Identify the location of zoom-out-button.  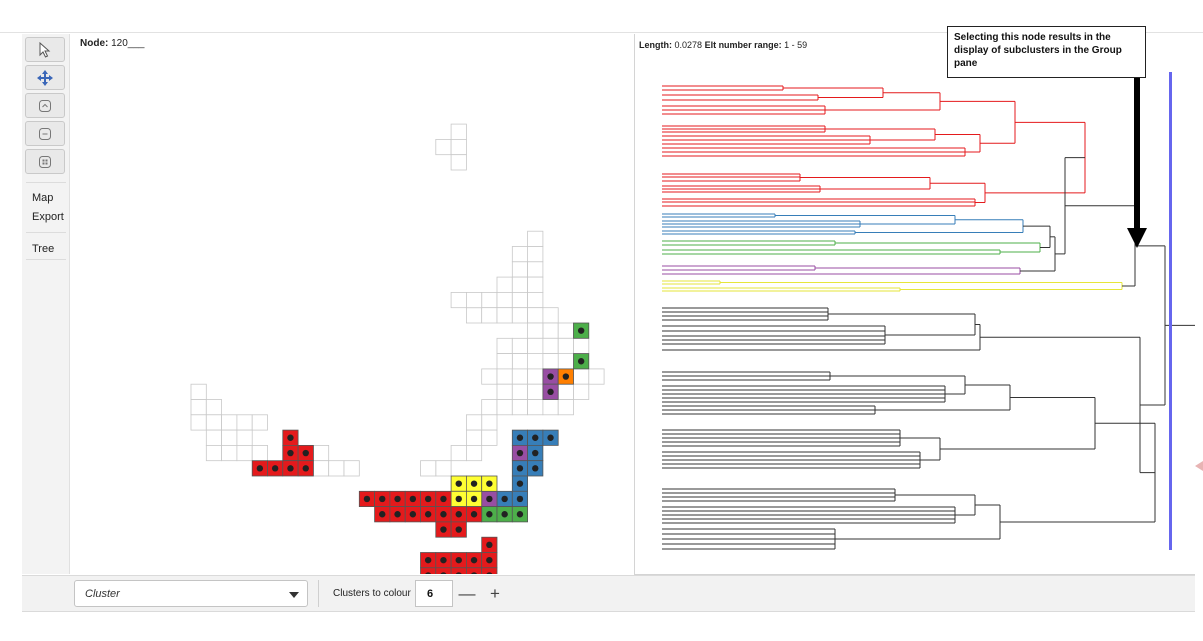
(45, 133).